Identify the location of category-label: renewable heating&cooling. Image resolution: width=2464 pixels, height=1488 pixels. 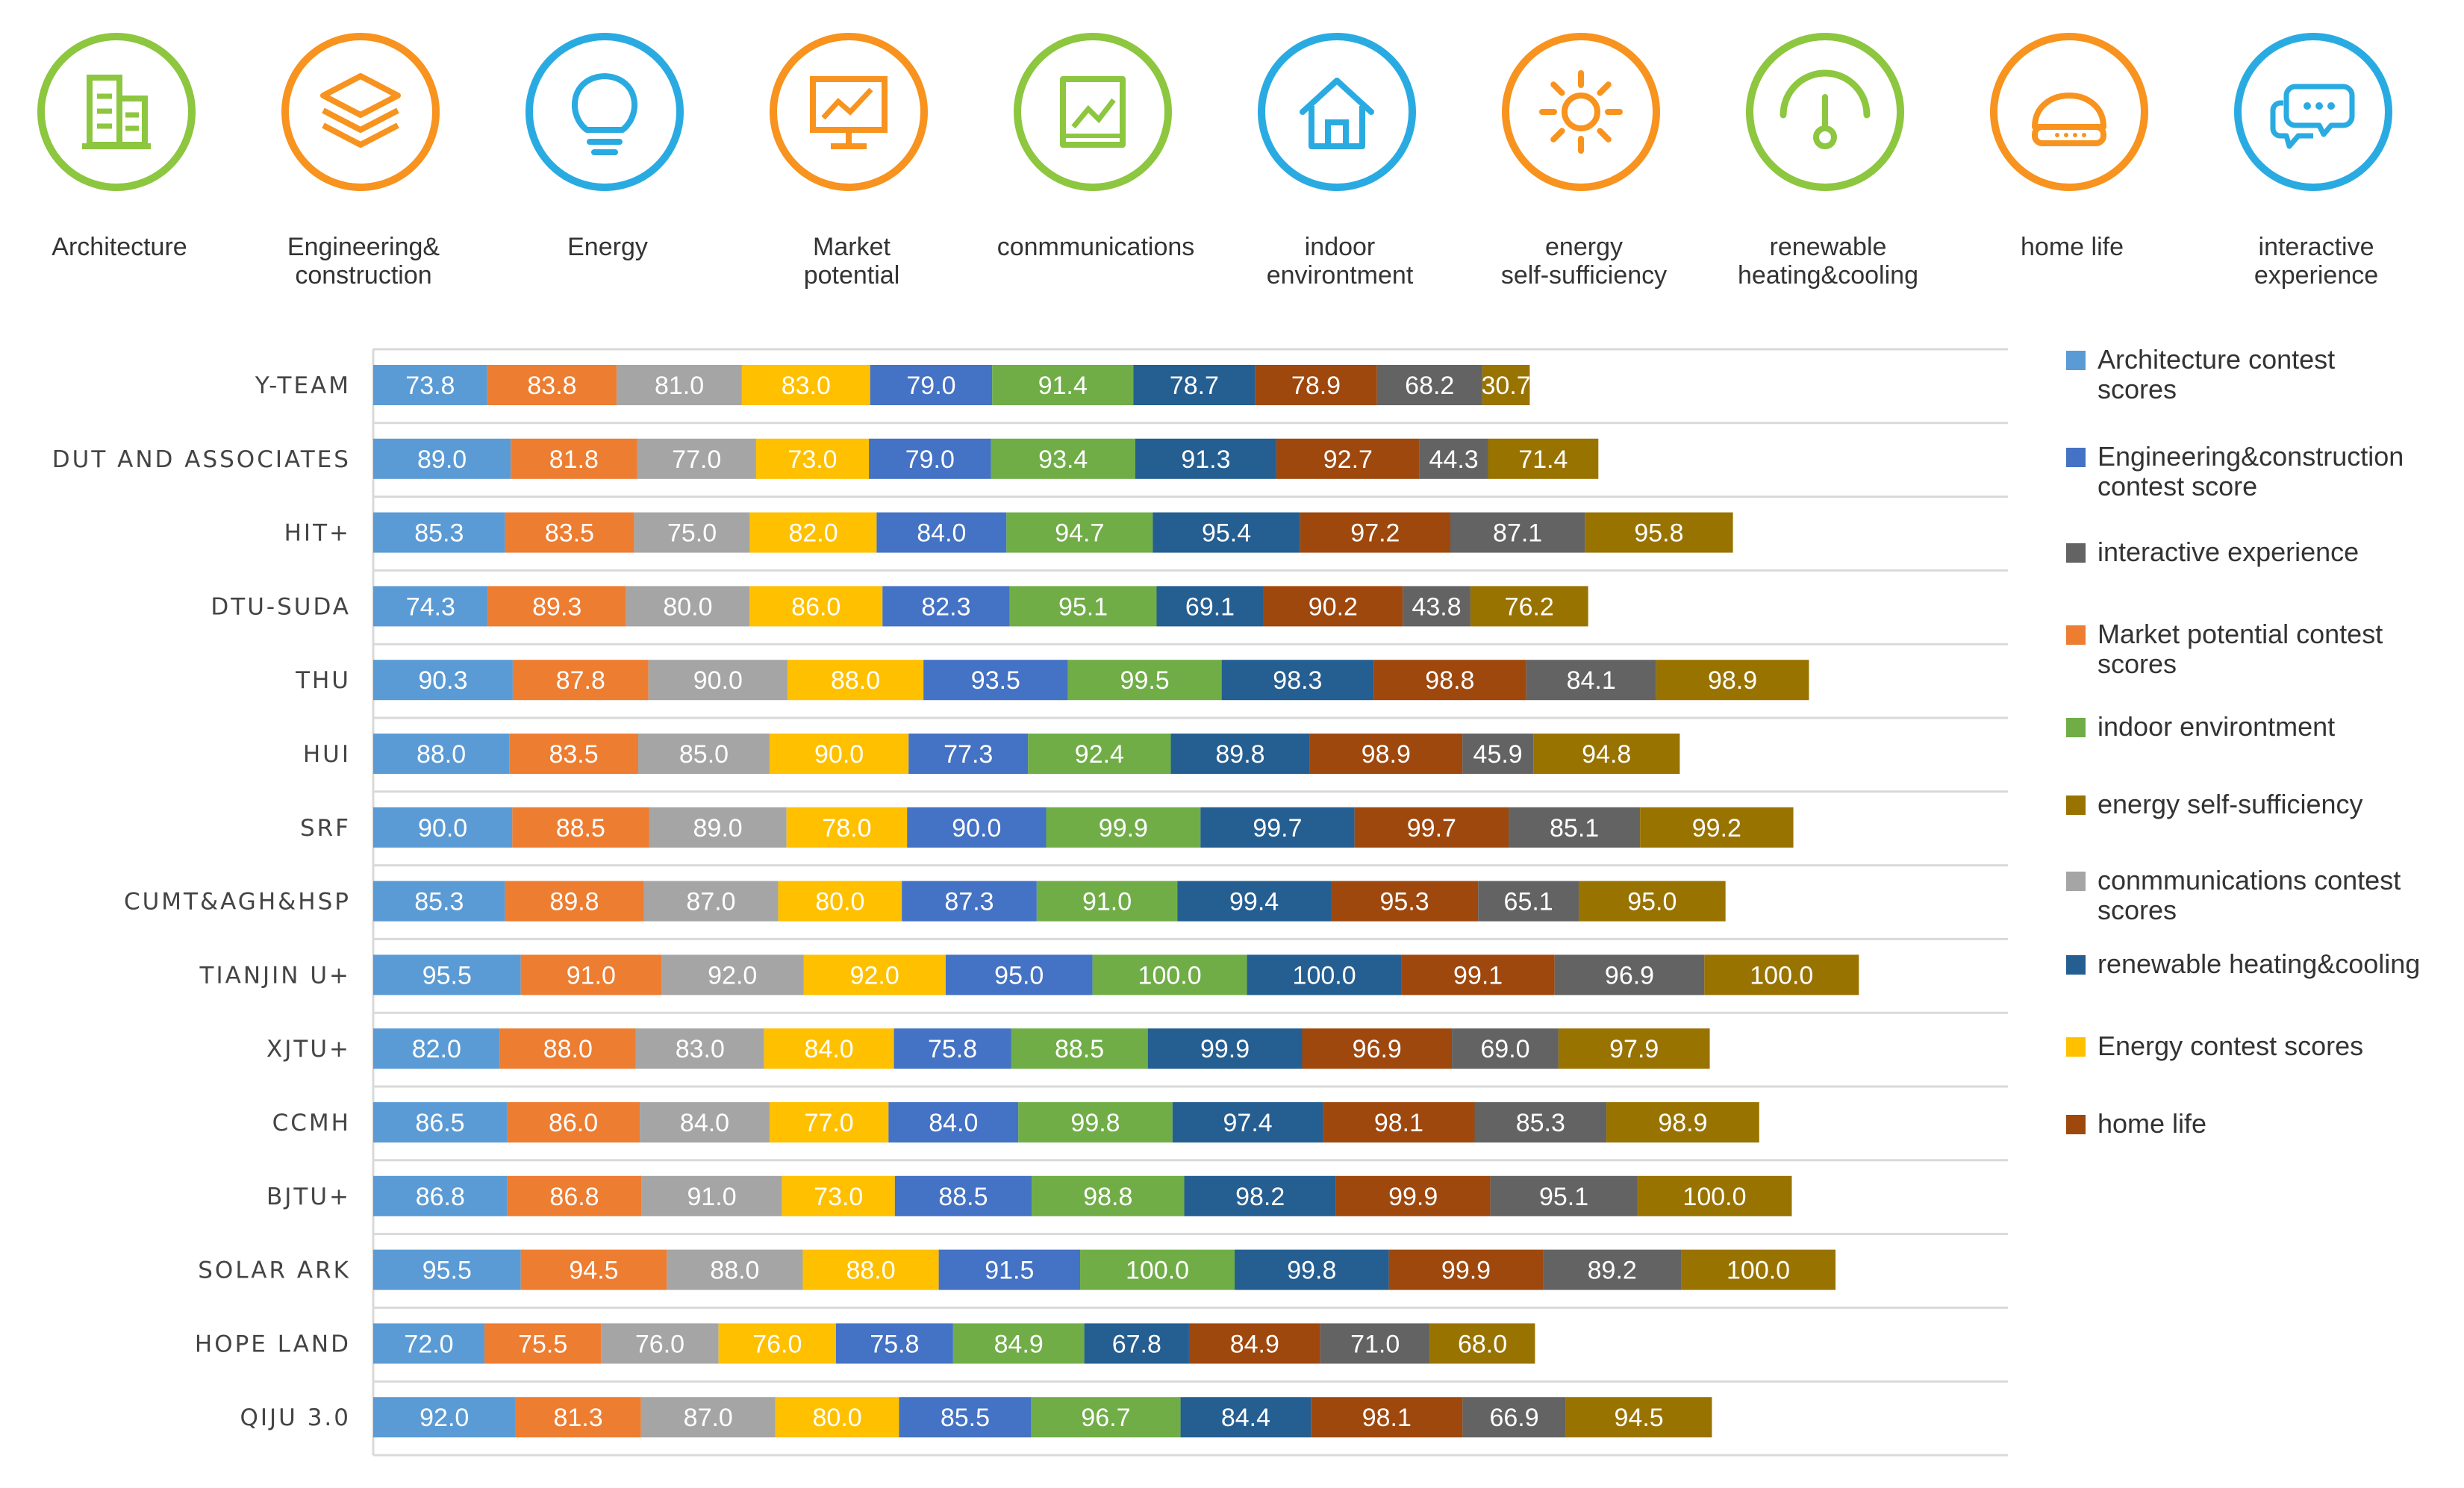
(1828, 262).